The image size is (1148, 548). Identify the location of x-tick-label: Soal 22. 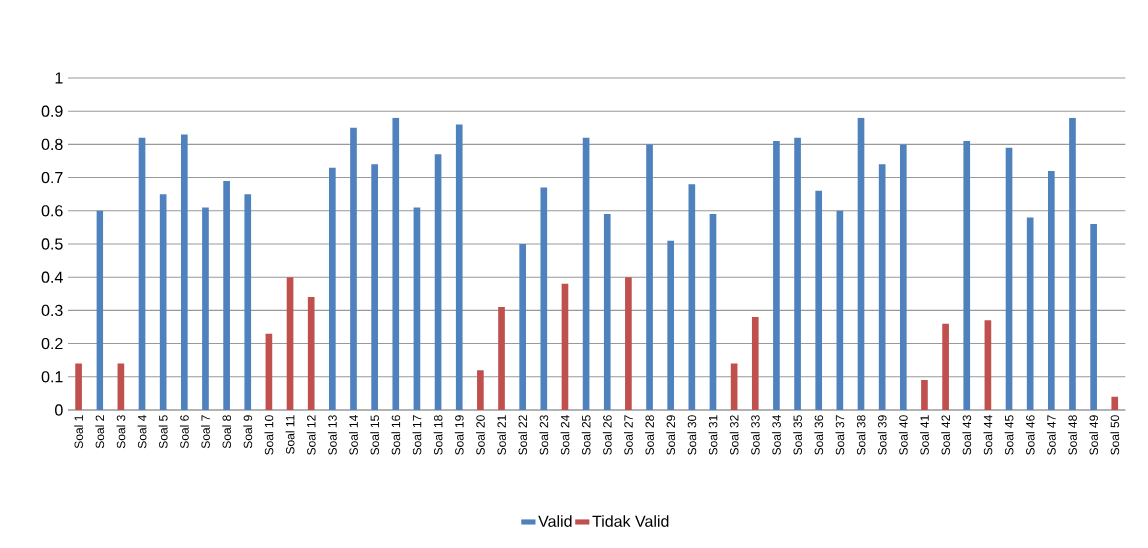
(523, 435).